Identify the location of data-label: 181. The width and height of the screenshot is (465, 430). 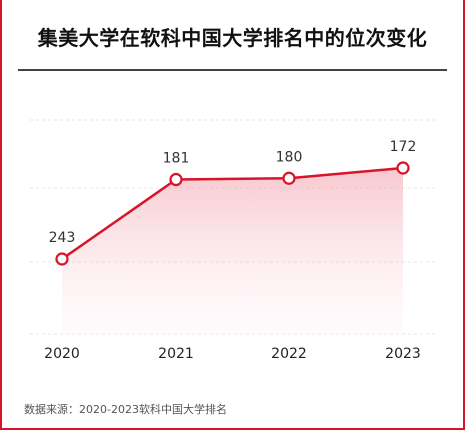
(176, 159).